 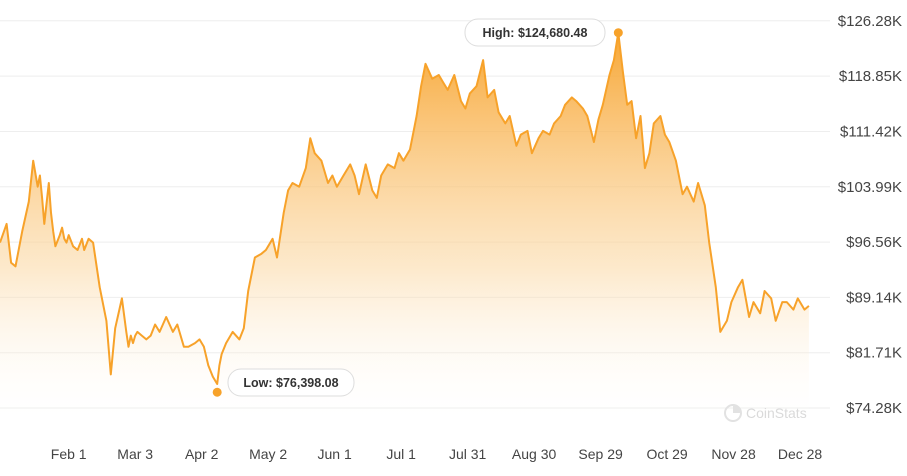 I want to click on x-tick-label: Oct 29, so click(x=666, y=454).